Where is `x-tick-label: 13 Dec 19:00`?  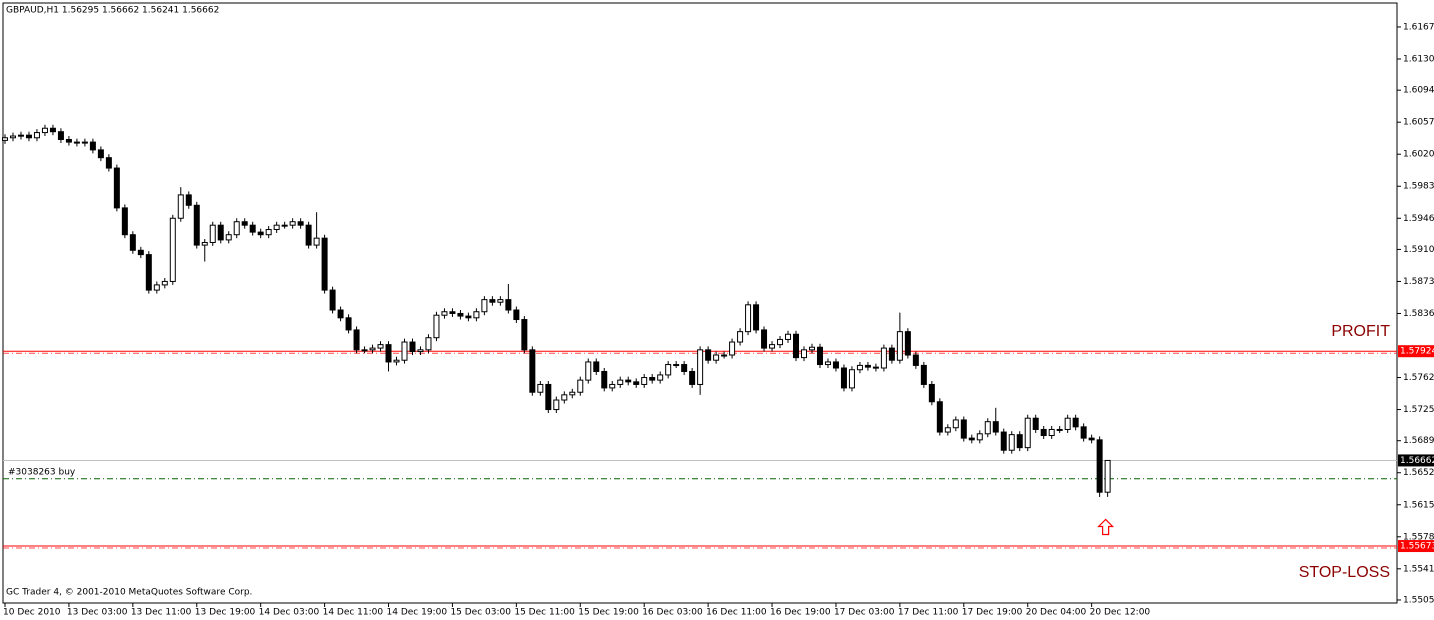
x-tick-label: 13 Dec 19:00 is located at coordinates (225, 613).